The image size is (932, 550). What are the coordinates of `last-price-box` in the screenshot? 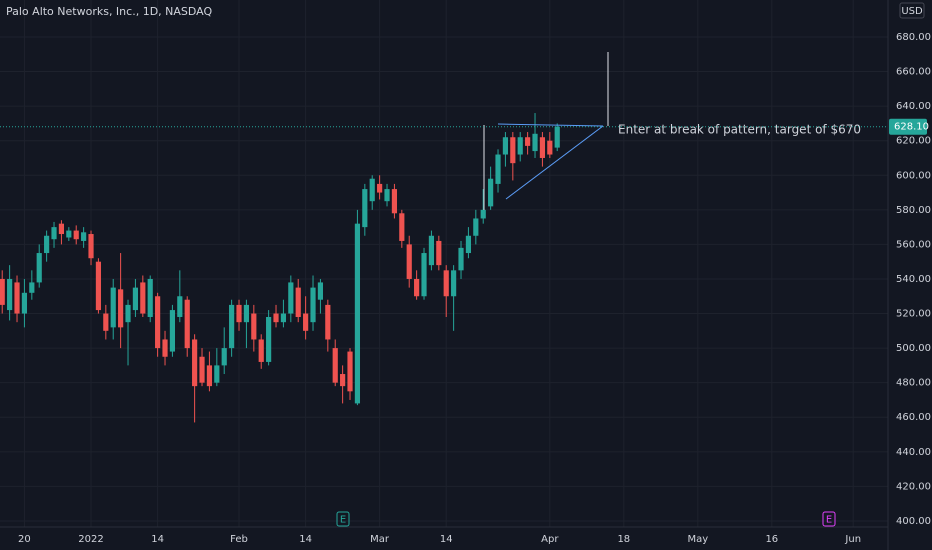 It's located at (908, 126).